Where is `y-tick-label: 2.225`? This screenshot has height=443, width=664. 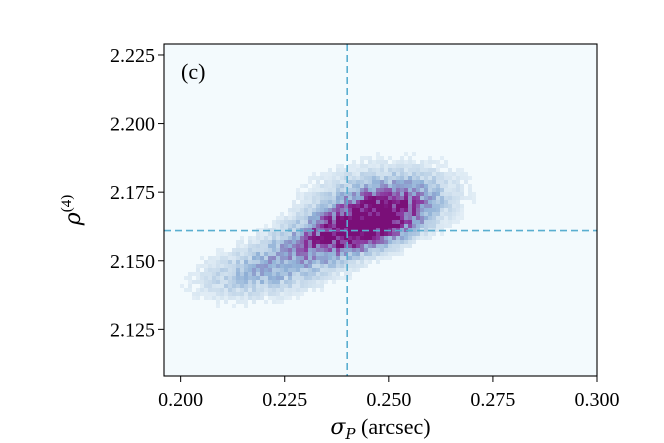
y-tick-label: 2.225 is located at coordinates (132, 56).